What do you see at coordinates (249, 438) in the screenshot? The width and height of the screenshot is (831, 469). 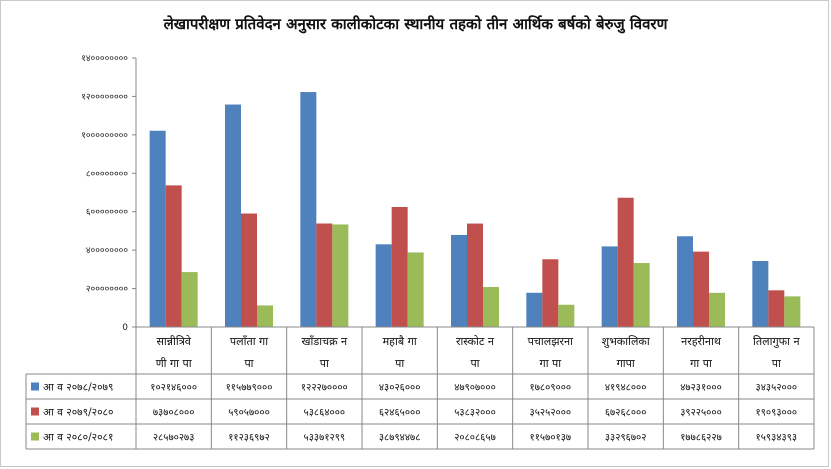 I see `data-cell: ११२३६९७२` at bounding box center [249, 438].